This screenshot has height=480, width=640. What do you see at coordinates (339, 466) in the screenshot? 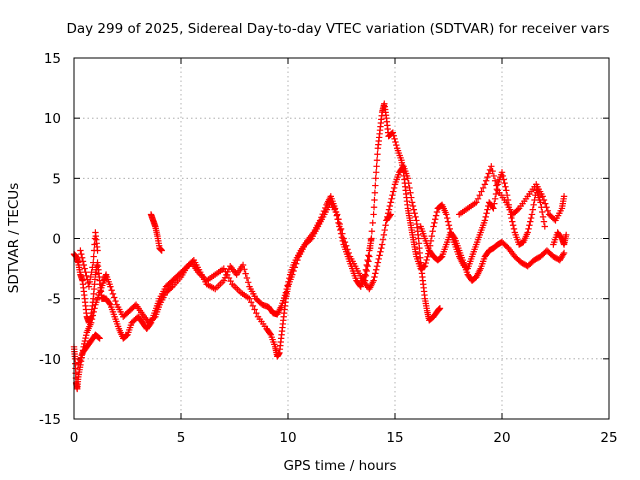
I see `x-axis-label: GPS time / hours` at bounding box center [339, 466].